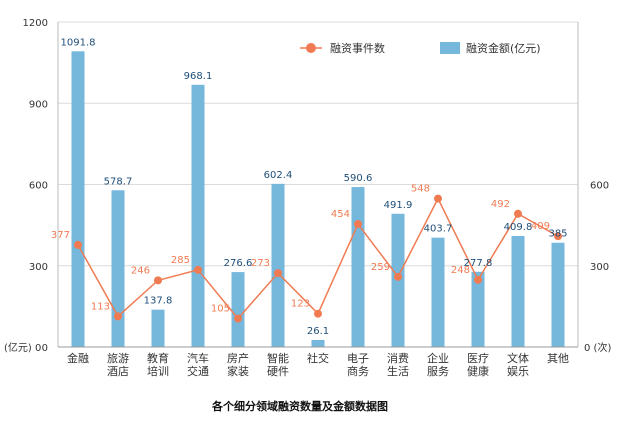  What do you see at coordinates (238, 263) in the screenshot?
I see `bar-value-label: 276.6` at bounding box center [238, 263].